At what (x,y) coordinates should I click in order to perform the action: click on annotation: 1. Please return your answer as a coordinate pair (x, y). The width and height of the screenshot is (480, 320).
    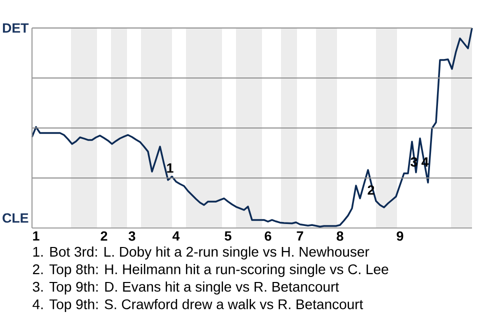
    Looking at the image, I should click on (170, 168).